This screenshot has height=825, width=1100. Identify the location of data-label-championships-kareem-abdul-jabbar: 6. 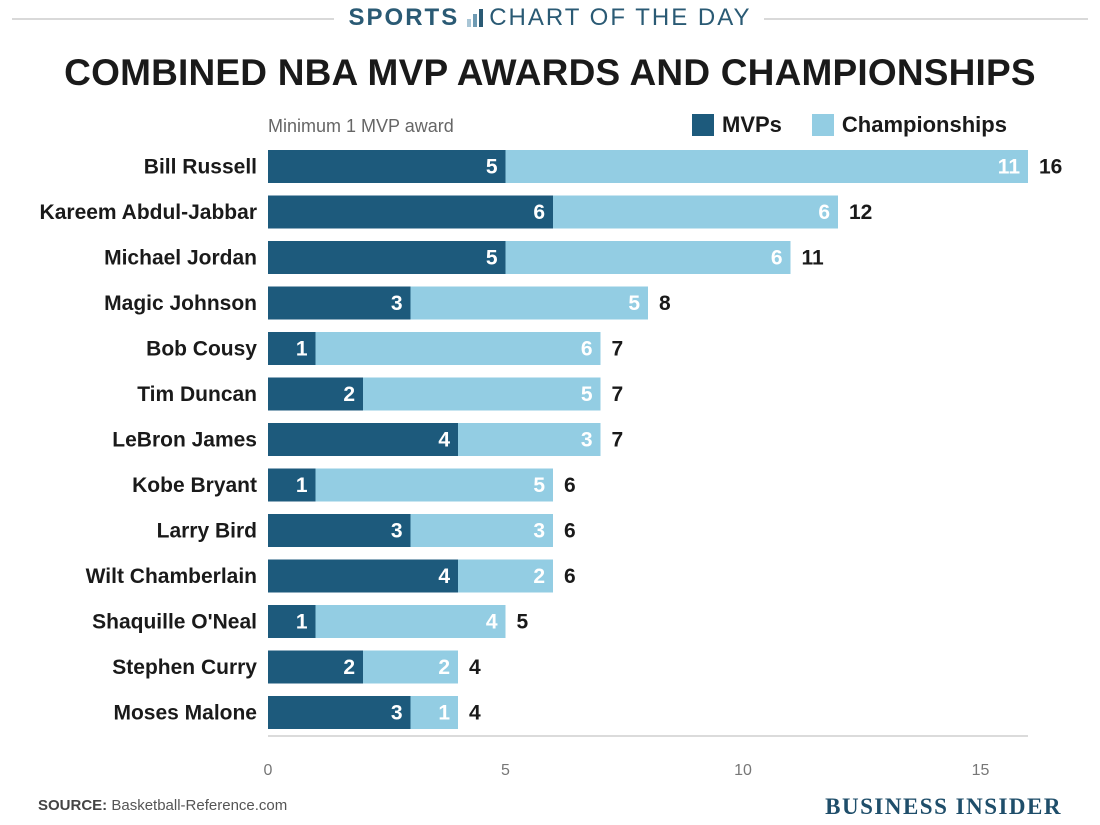
(824, 212).